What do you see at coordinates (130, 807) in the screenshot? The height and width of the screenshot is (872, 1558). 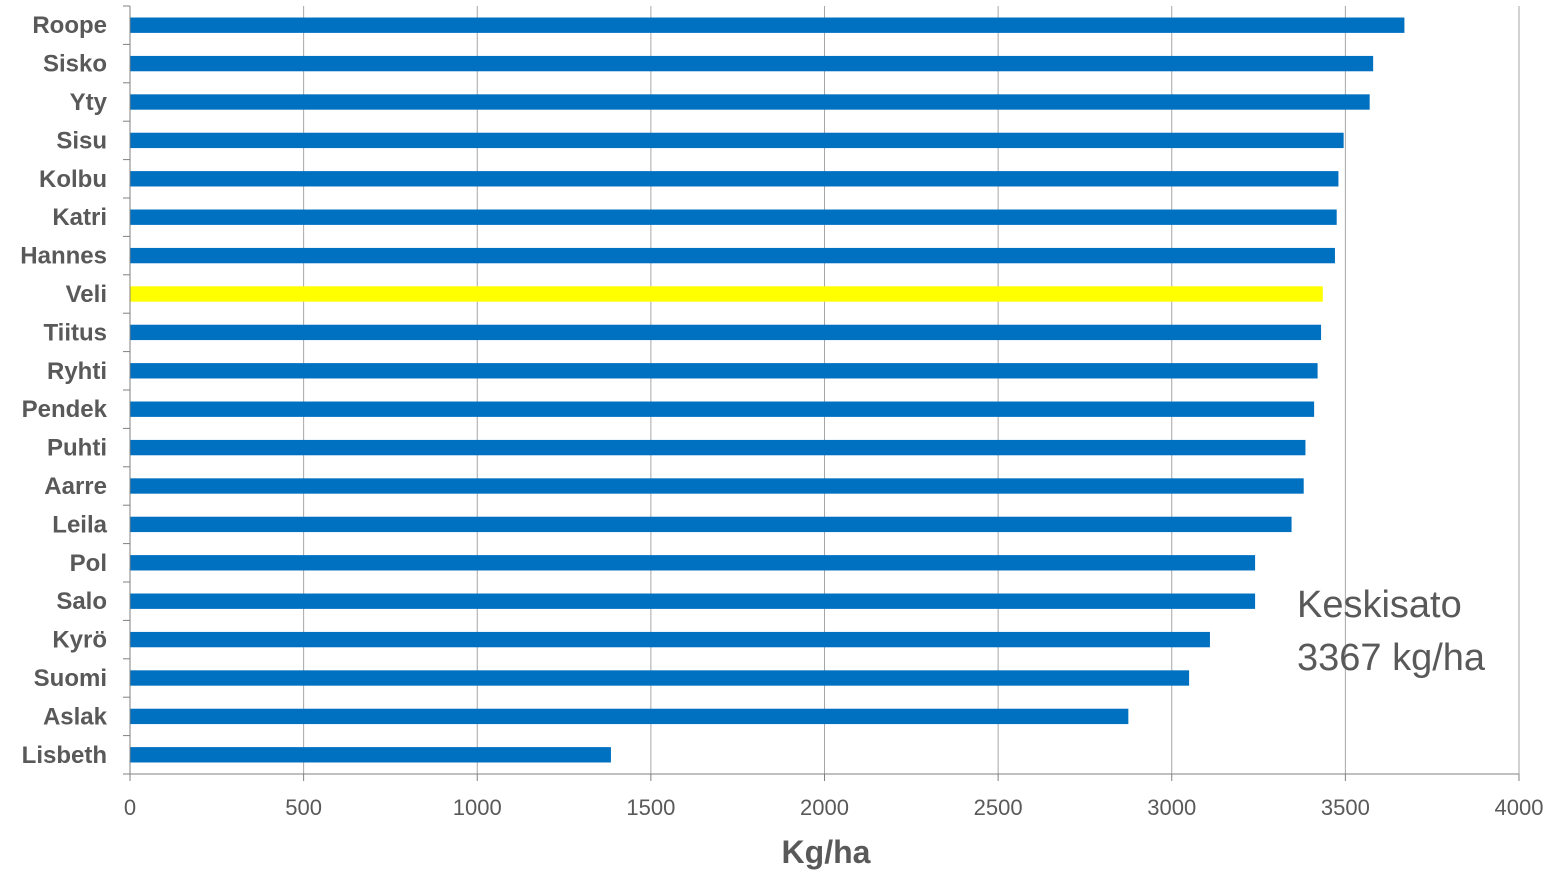 I see `x-tick-label-0: 0` at bounding box center [130, 807].